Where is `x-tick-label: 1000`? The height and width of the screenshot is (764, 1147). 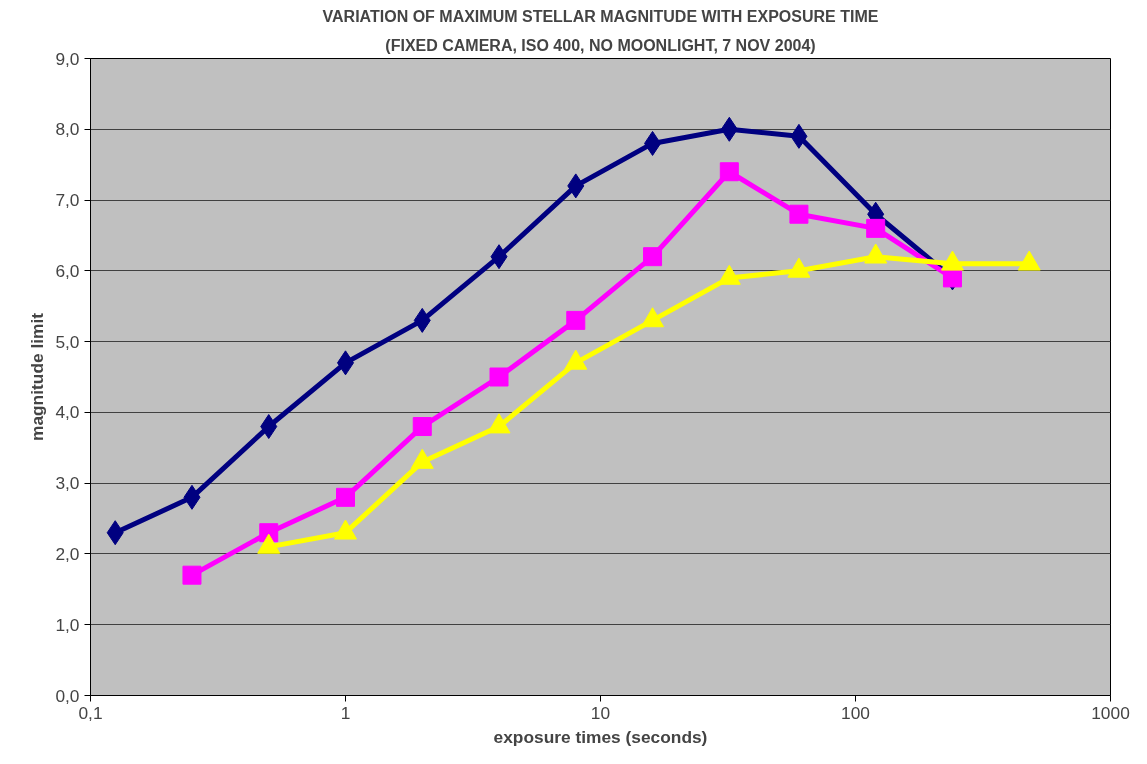
x-tick-label: 1000 is located at coordinates (1110, 712).